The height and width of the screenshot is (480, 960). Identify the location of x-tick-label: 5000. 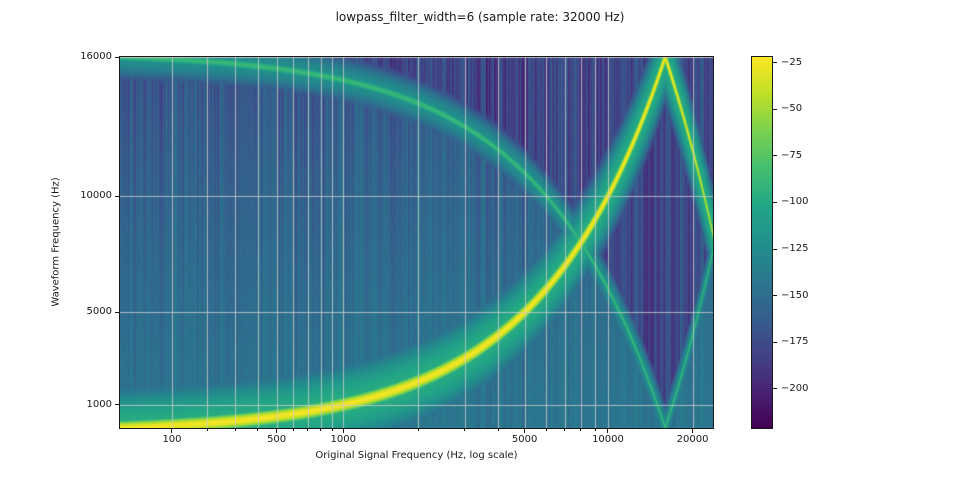
(524, 439).